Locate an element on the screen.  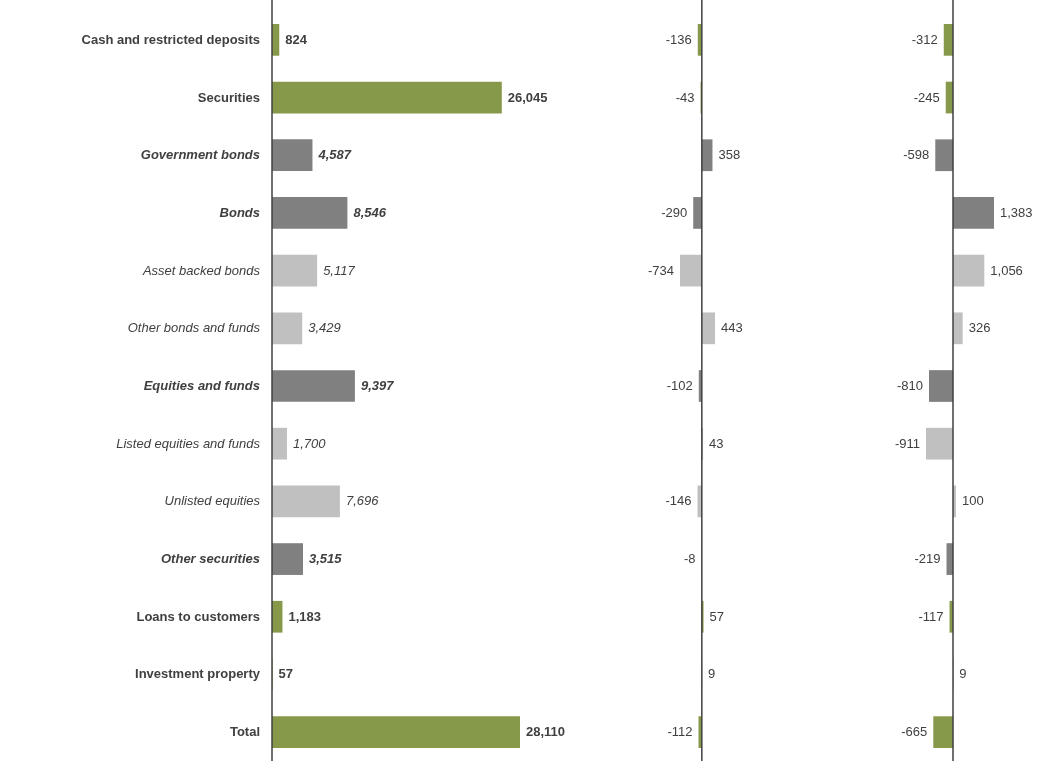
y-tick-label: Asset backed bonds is located at coordinates (201, 270).